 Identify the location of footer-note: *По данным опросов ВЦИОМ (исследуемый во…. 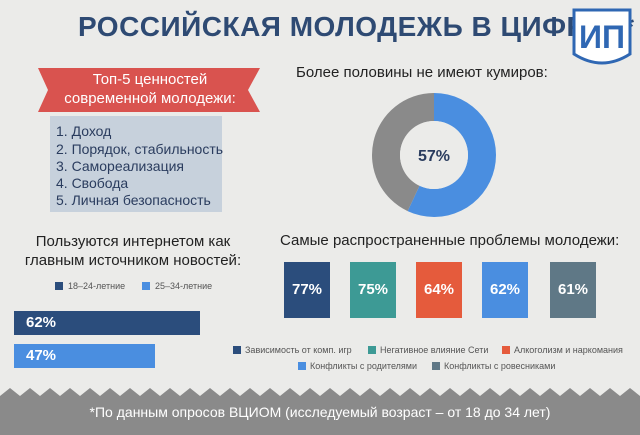
(320, 412).